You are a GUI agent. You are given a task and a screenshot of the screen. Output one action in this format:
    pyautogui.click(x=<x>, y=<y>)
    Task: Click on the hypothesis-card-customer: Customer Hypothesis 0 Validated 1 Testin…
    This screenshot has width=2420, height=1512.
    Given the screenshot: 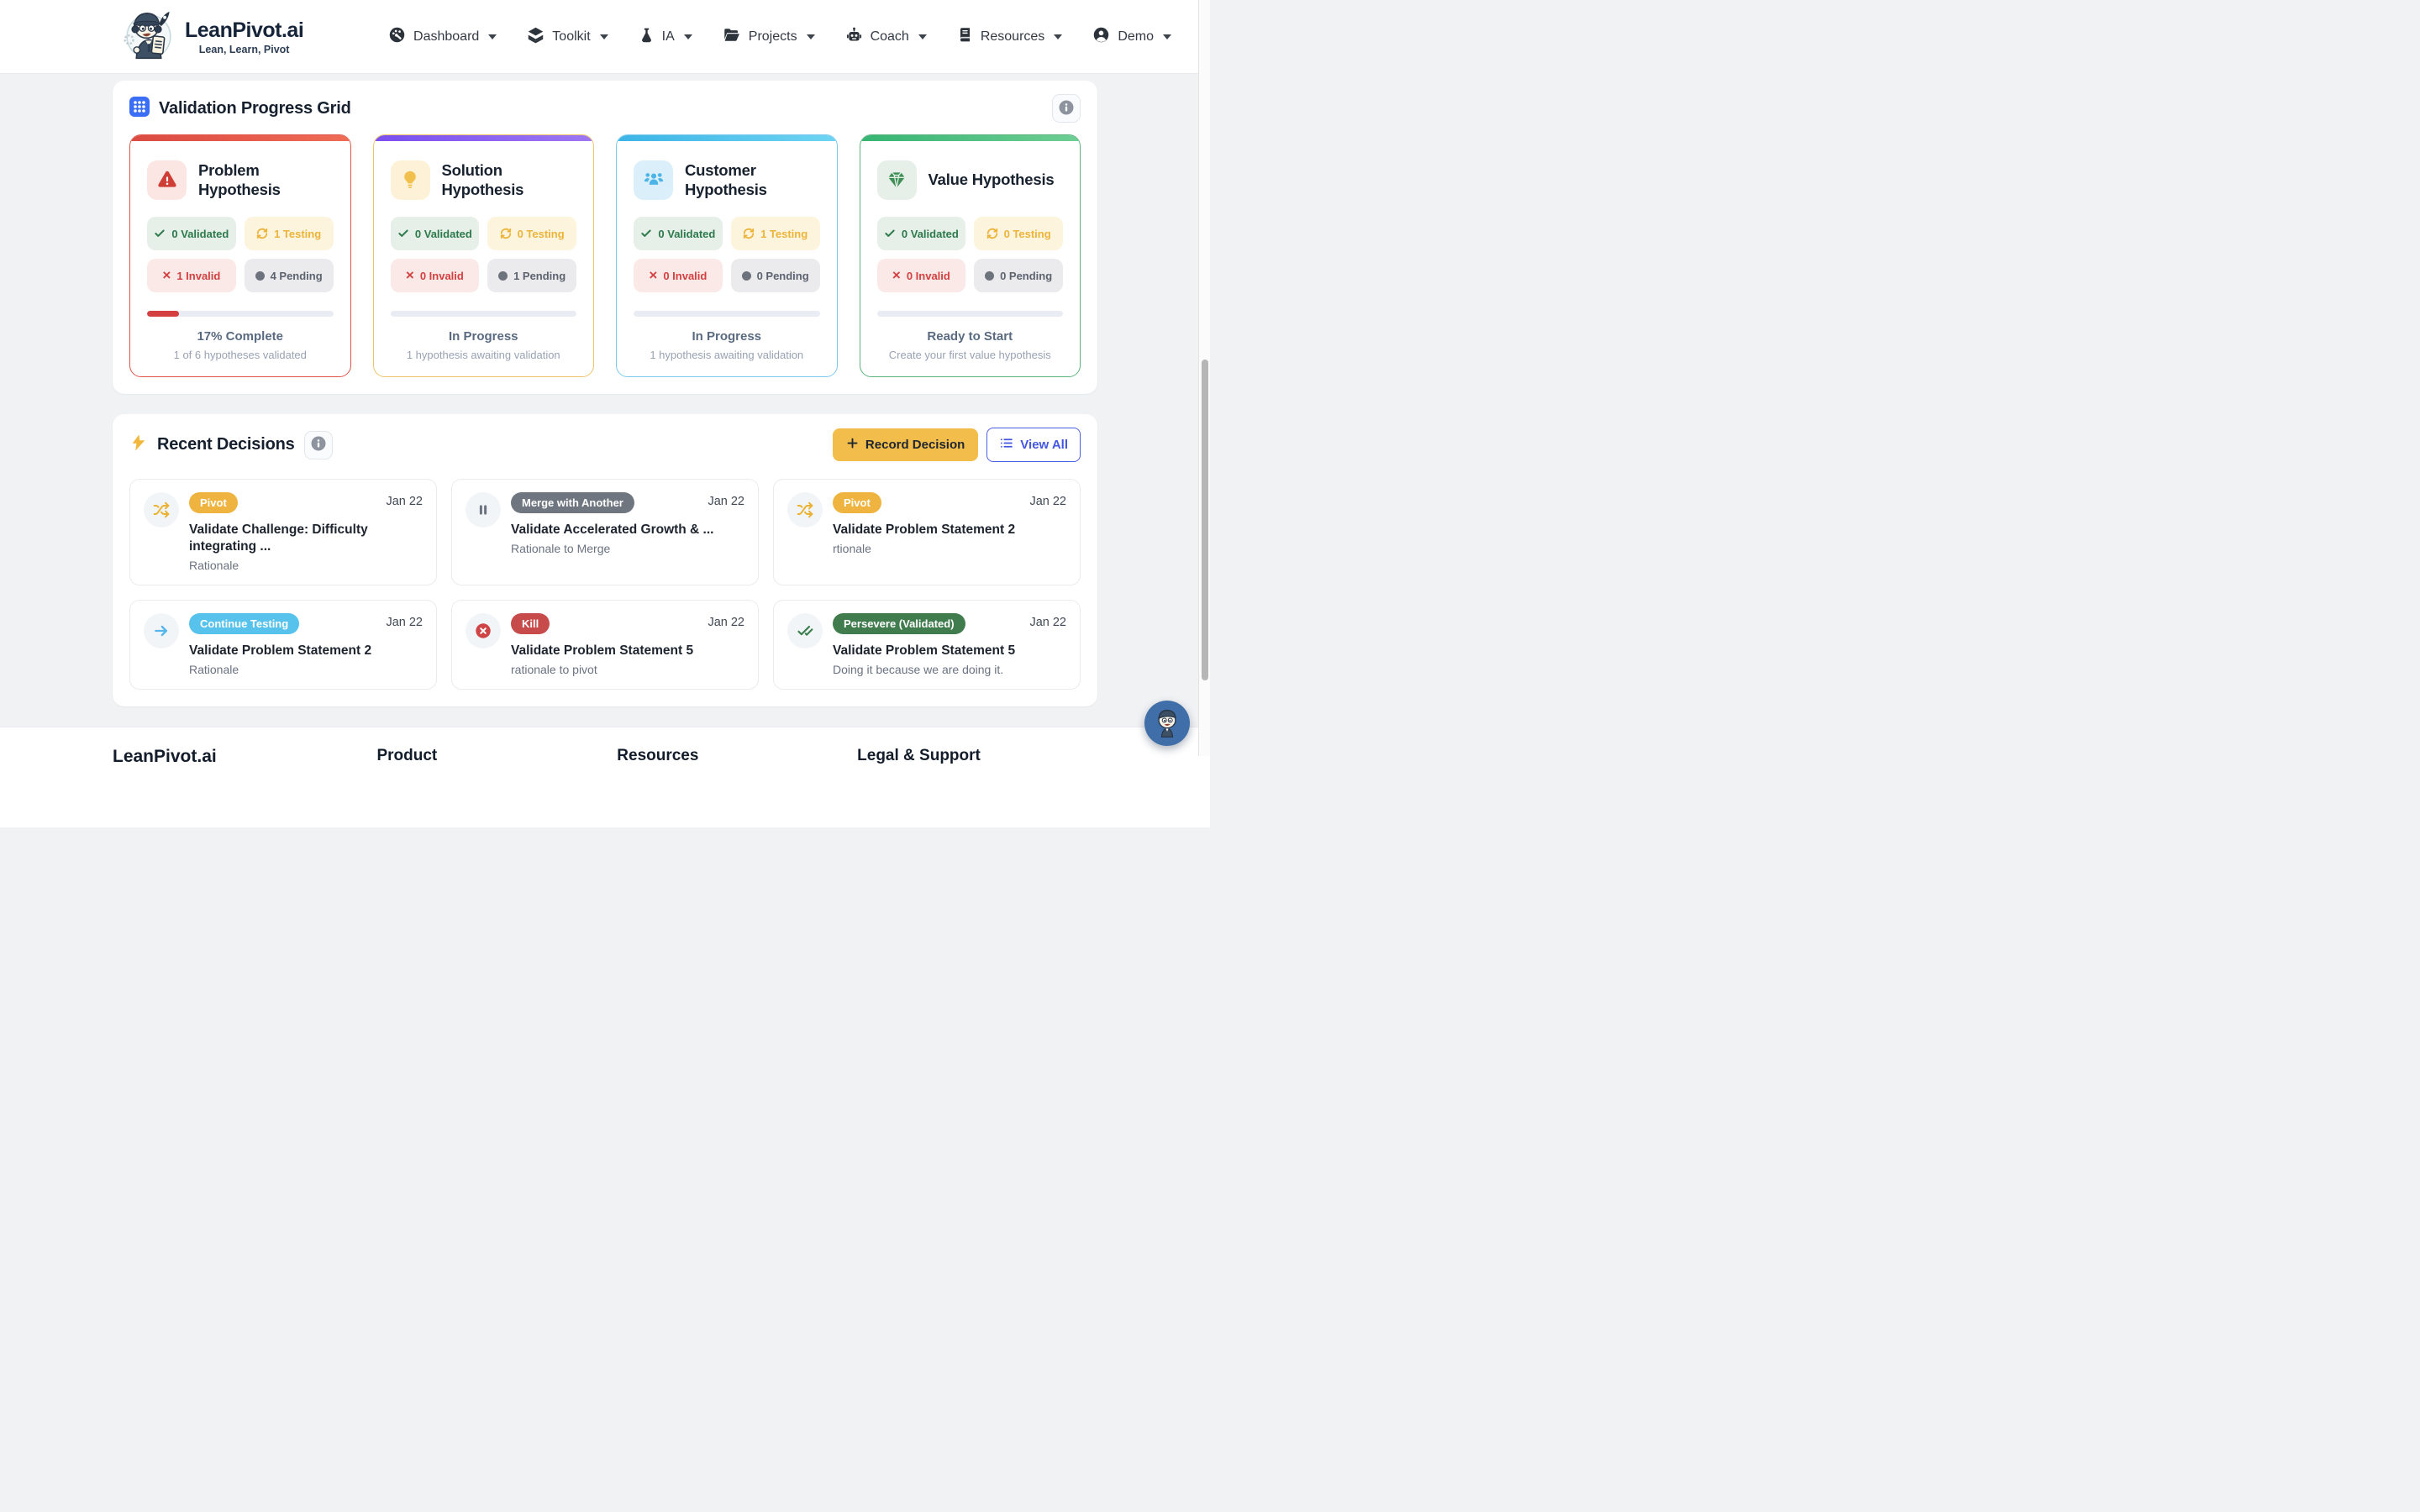 What is the action you would take?
    pyautogui.click(x=727, y=255)
    